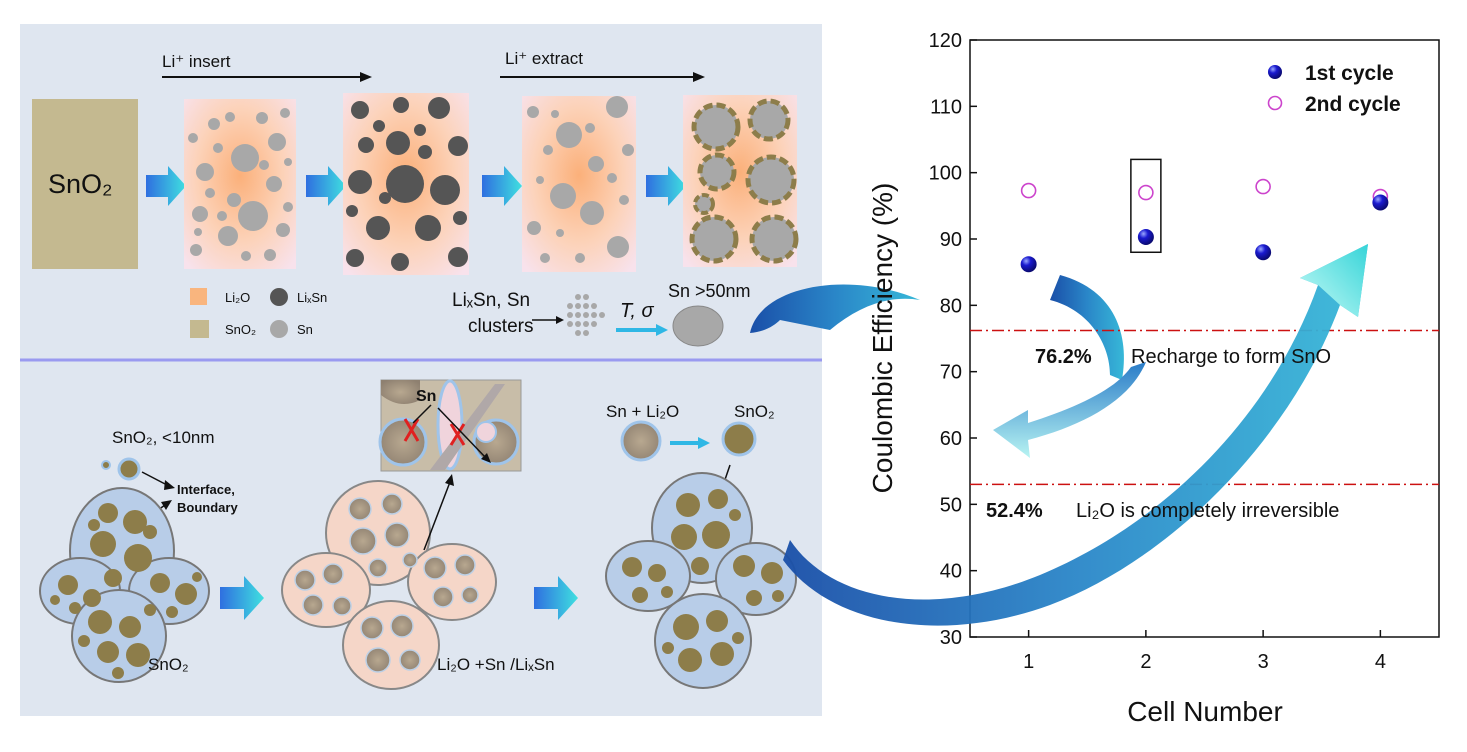  What do you see at coordinates (951, 572) in the screenshot?
I see `y-tick-label: 40` at bounding box center [951, 572].